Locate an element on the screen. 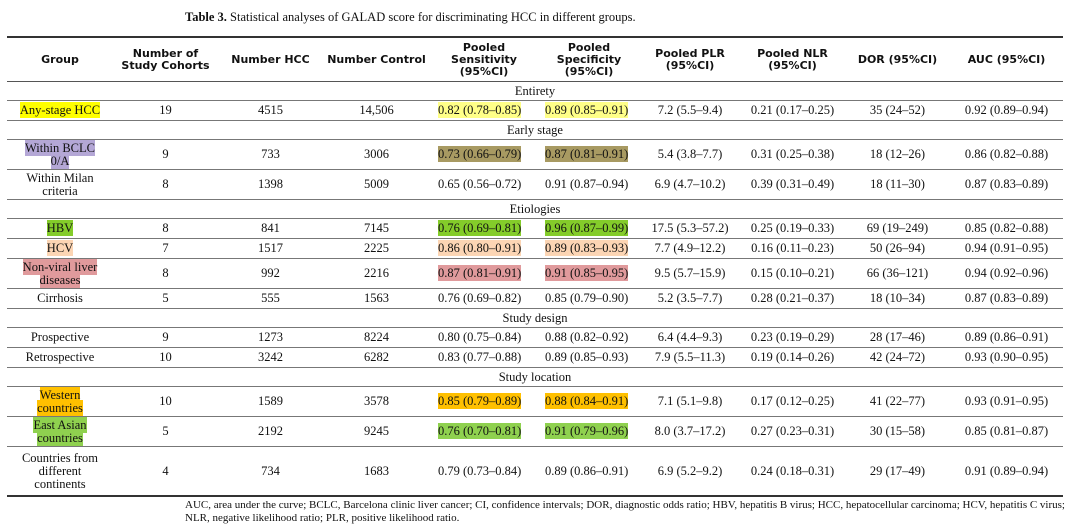 This screenshot has height=525, width=1080. cell-value: 0.16 (0.11–0.23) is located at coordinates (792, 248).